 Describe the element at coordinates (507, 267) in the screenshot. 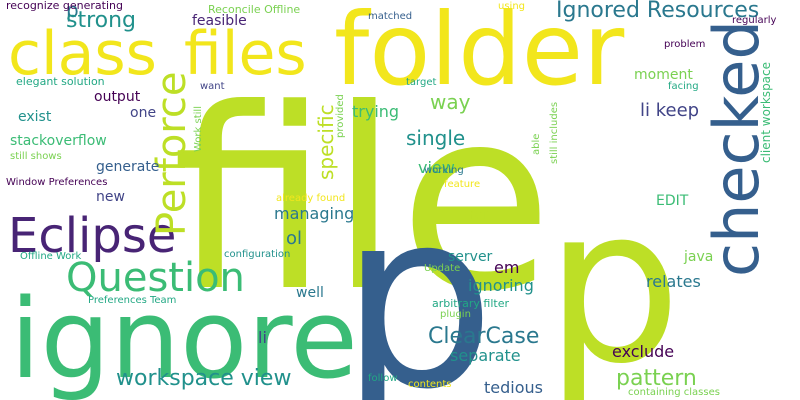

I see `word-em: em` at that location.